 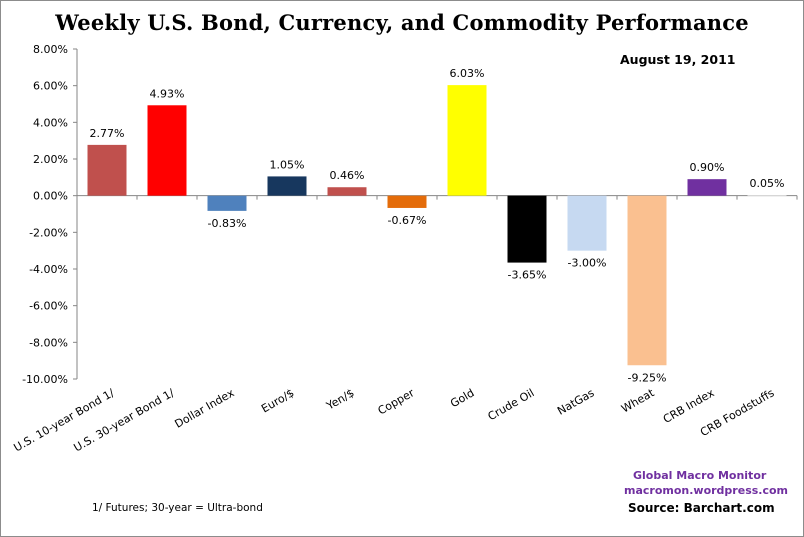 I want to click on data-label: 0.46%, so click(x=347, y=175).